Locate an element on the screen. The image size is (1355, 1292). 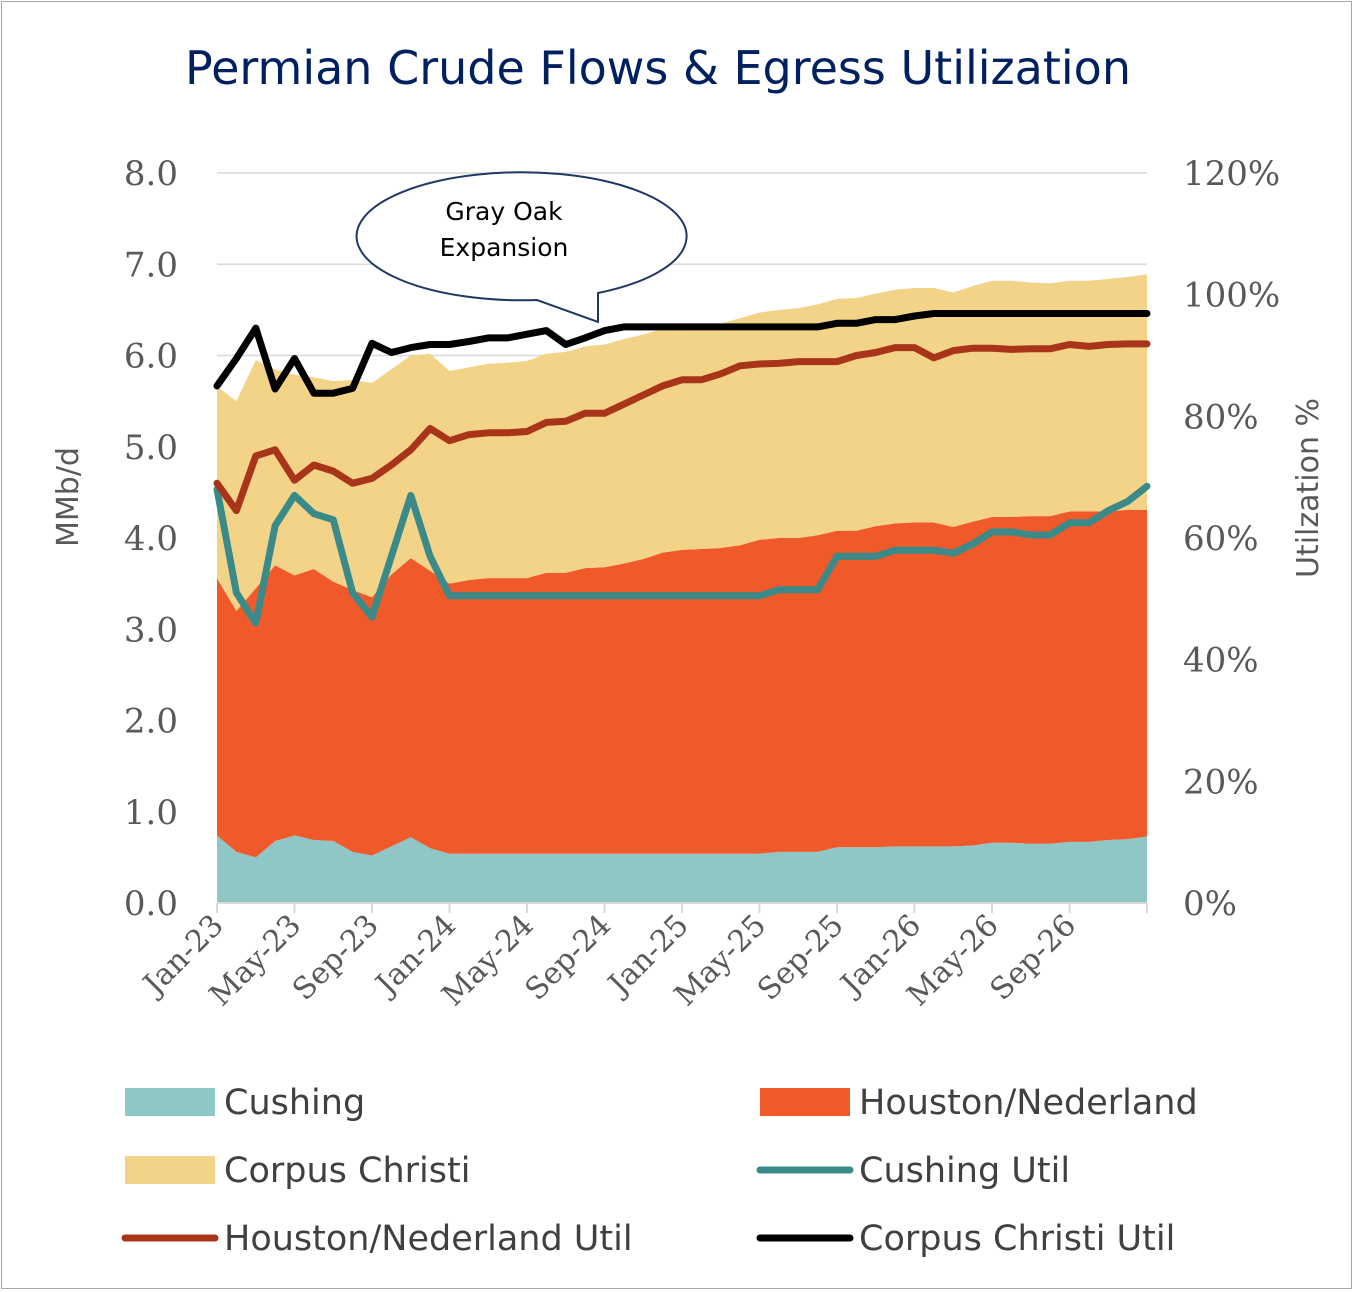
legend-item: Cushing Util is located at coordinates (913, 1171).